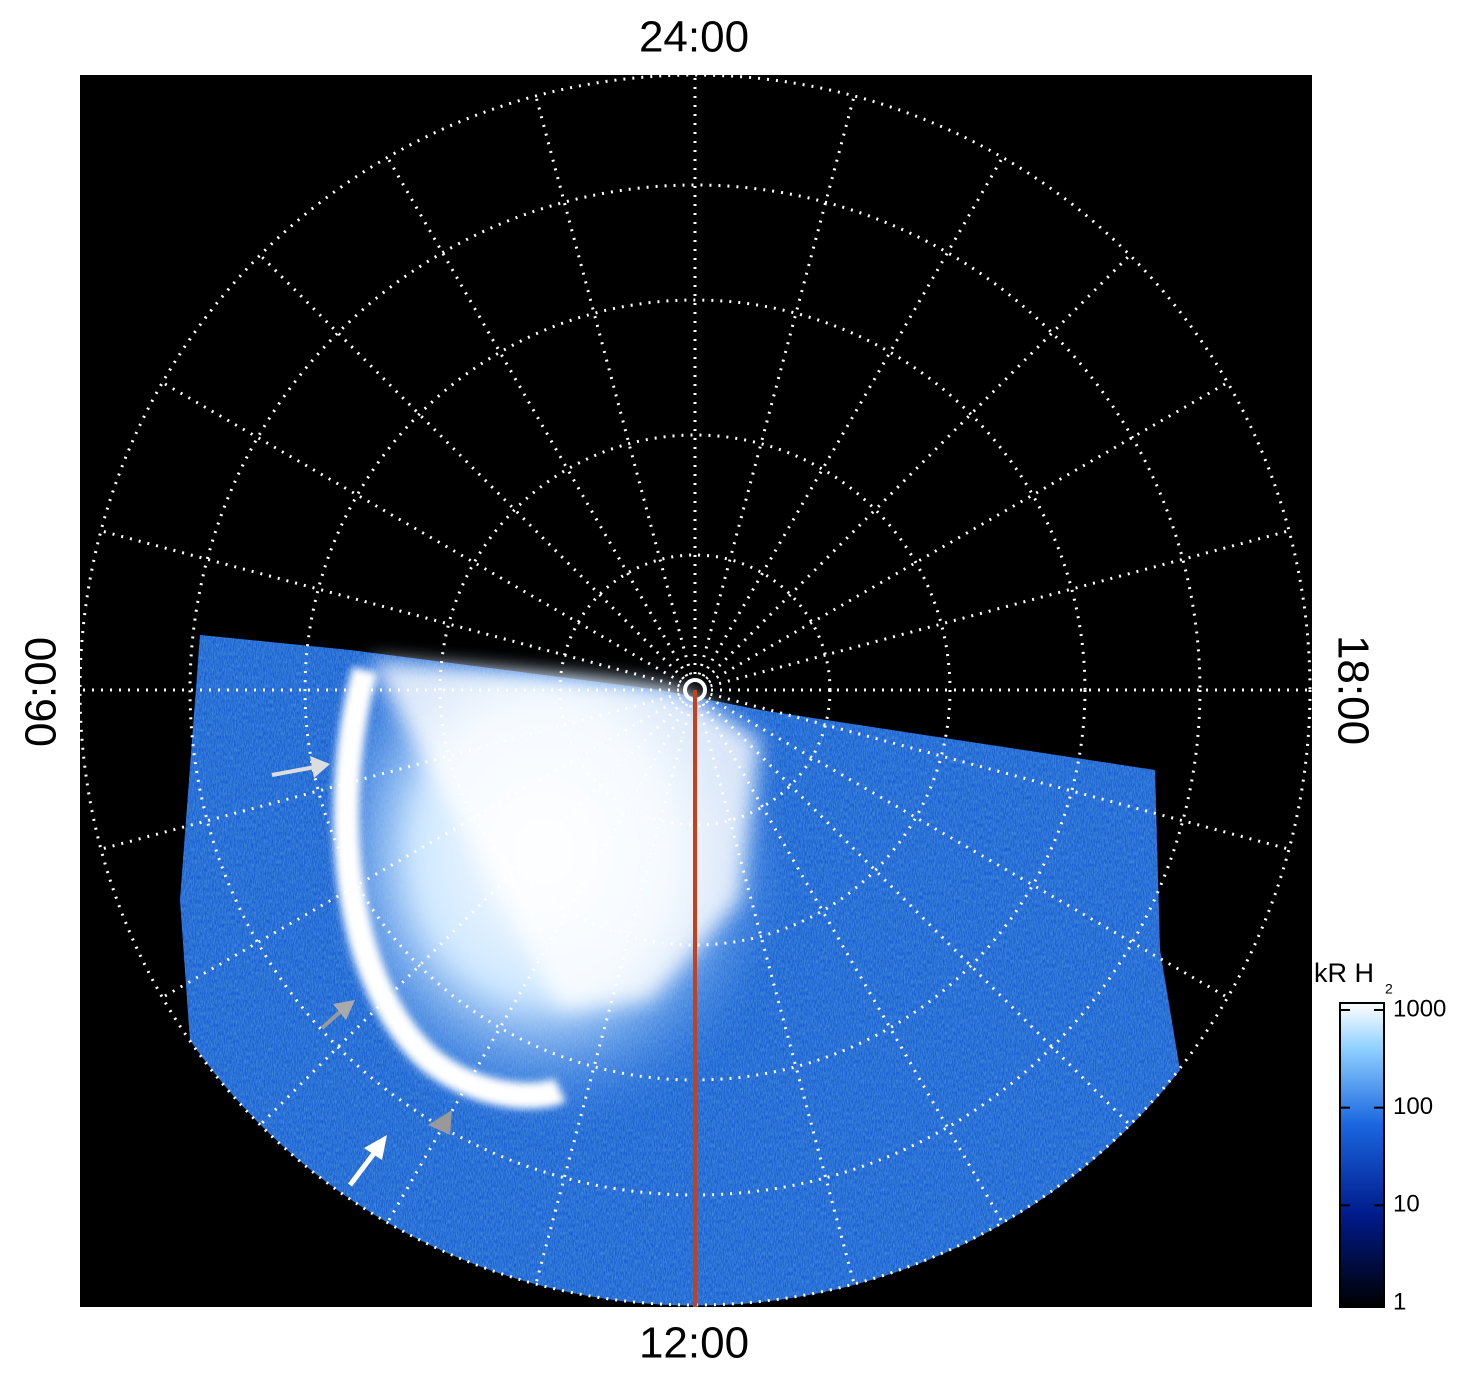 The height and width of the screenshot is (1384, 1480). Describe the element at coordinates (1389, 989) in the screenshot. I see `colorbar-title-subscript: 2` at that location.